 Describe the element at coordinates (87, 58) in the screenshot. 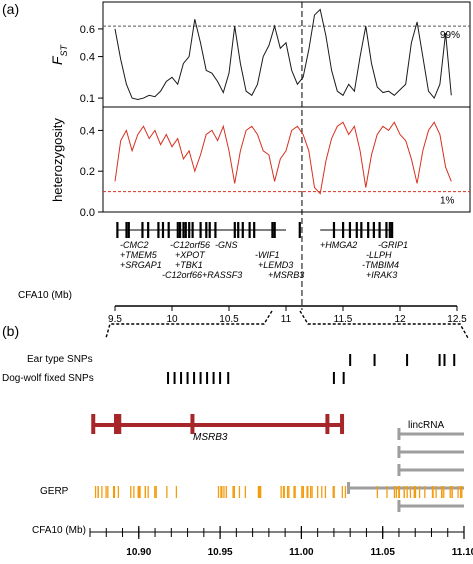

I see `fst-ytick-label: 0.4` at that location.